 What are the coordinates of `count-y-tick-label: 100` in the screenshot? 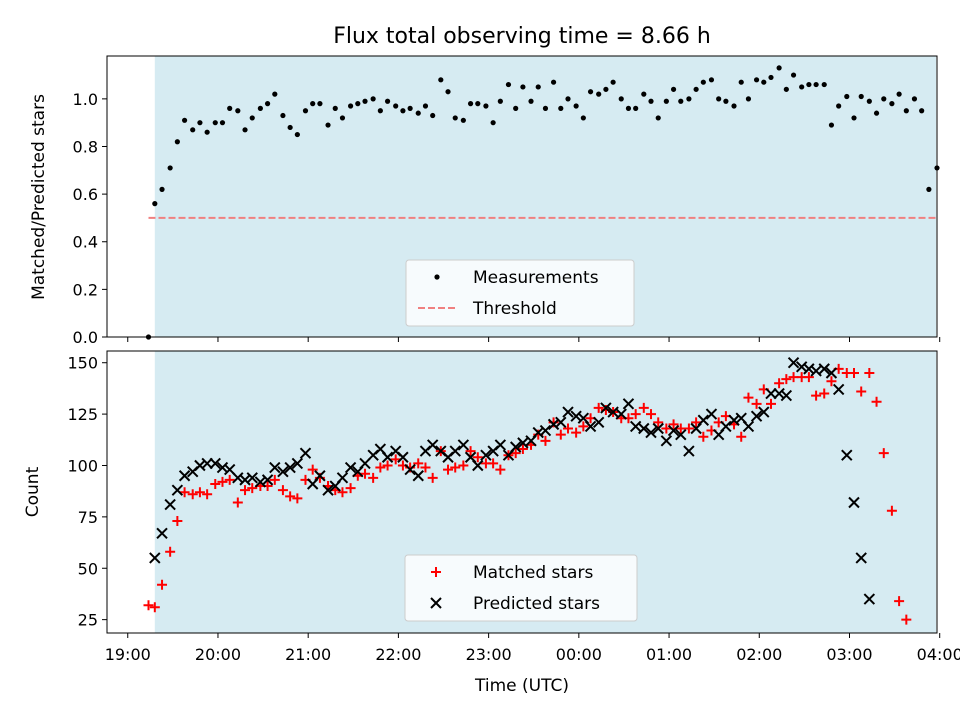 It's located at (82, 465).